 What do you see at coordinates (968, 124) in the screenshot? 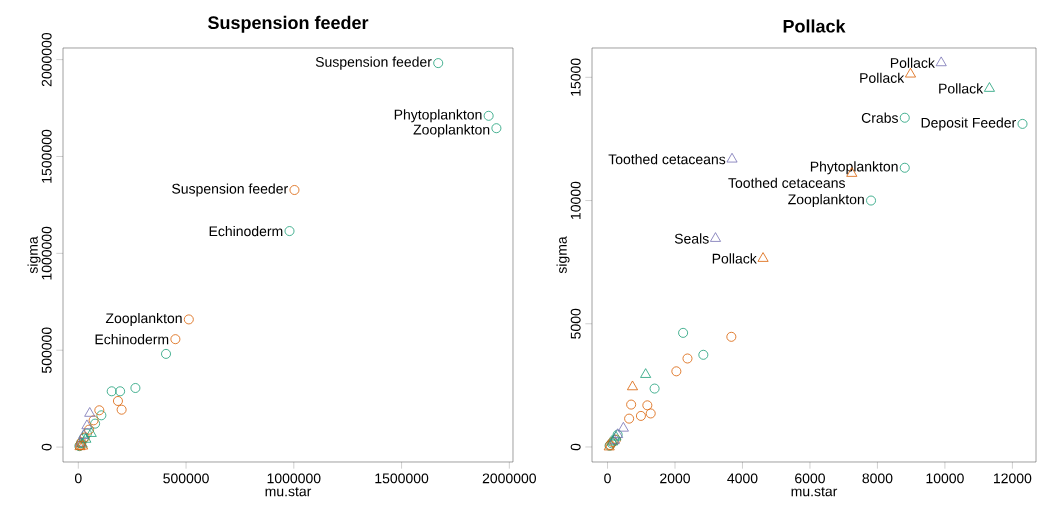
I see `annotation: Deposit Feeder` at bounding box center [968, 124].